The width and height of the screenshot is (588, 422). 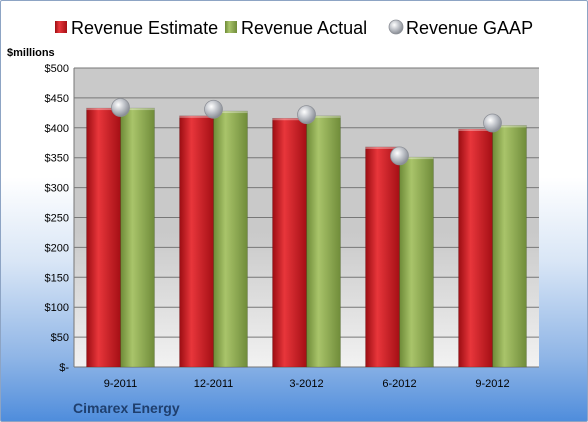 I want to click on y-tick-label: $450, so click(x=57, y=99).